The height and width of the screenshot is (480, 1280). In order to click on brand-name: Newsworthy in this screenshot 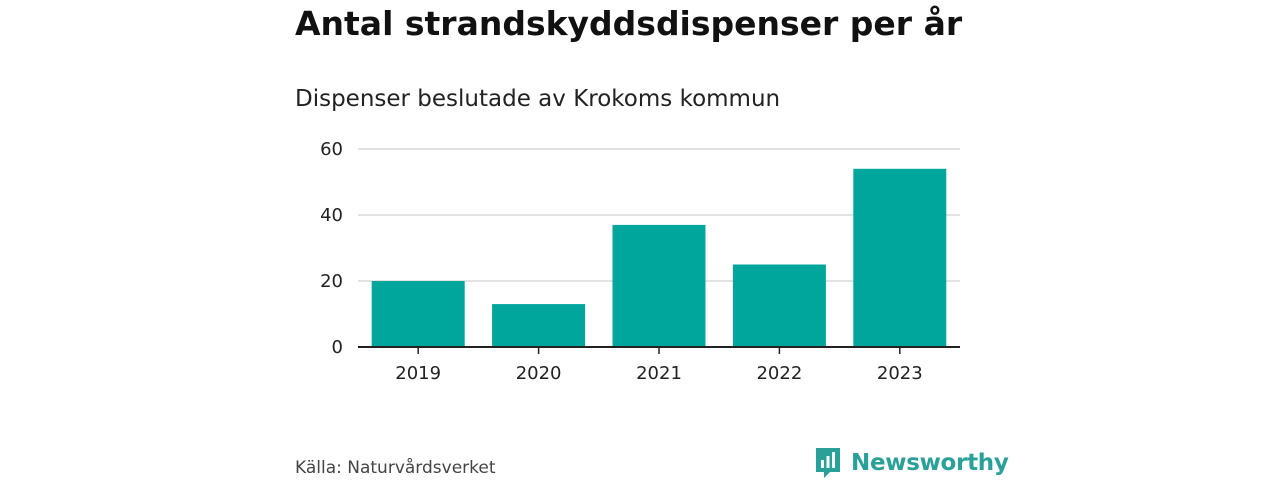, I will do `click(930, 463)`.